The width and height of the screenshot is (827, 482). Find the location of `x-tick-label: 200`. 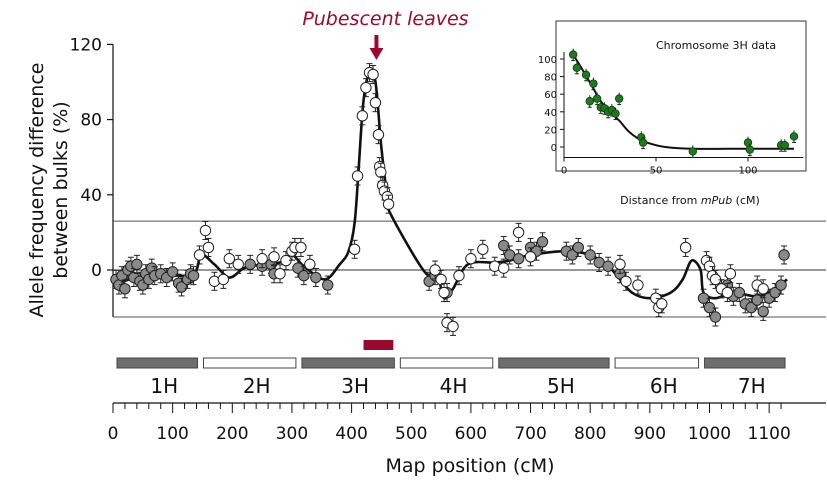

x-tick-label: 200 is located at coordinates (232, 434).